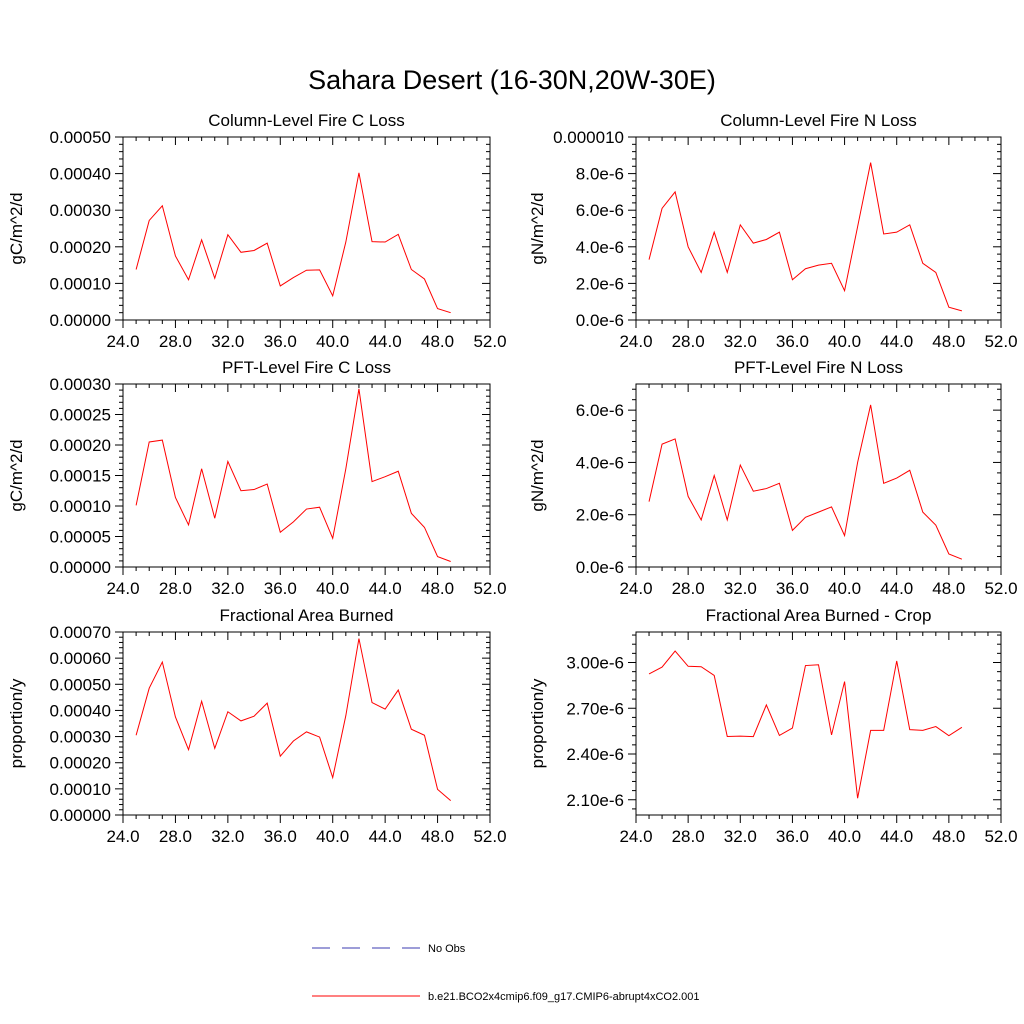  I want to click on legend-label-no-obs: No Obs, so click(447, 949).